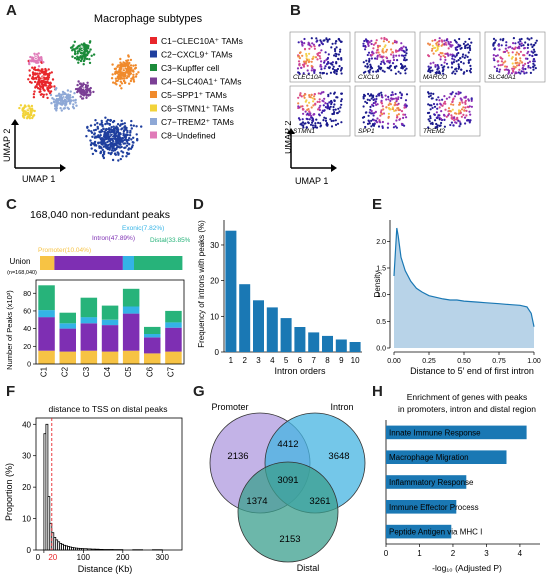  I want to click on plot-frame, so click(110, 322).